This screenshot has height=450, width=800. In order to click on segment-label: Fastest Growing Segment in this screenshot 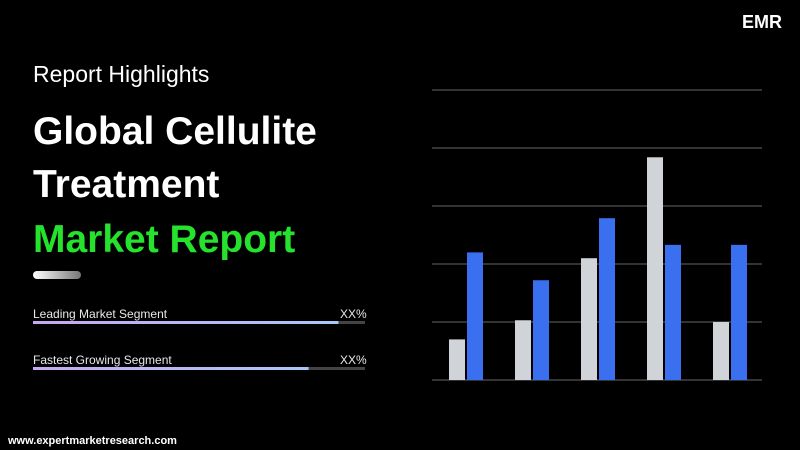, I will do `click(102, 360)`.